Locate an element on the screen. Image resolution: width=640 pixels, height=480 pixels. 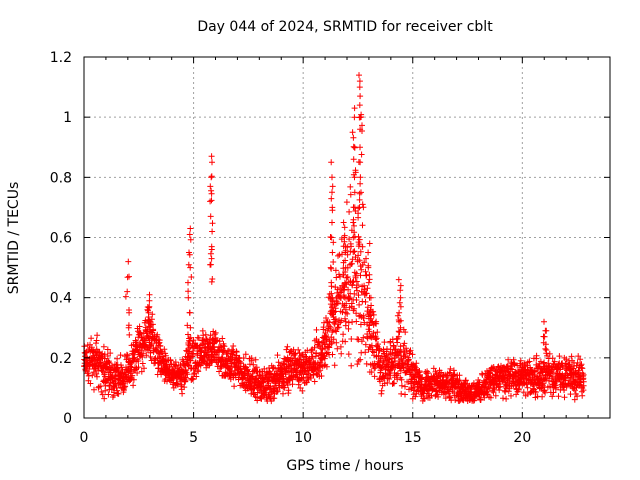
y-tick-label: 0.8 is located at coordinates (61, 178).